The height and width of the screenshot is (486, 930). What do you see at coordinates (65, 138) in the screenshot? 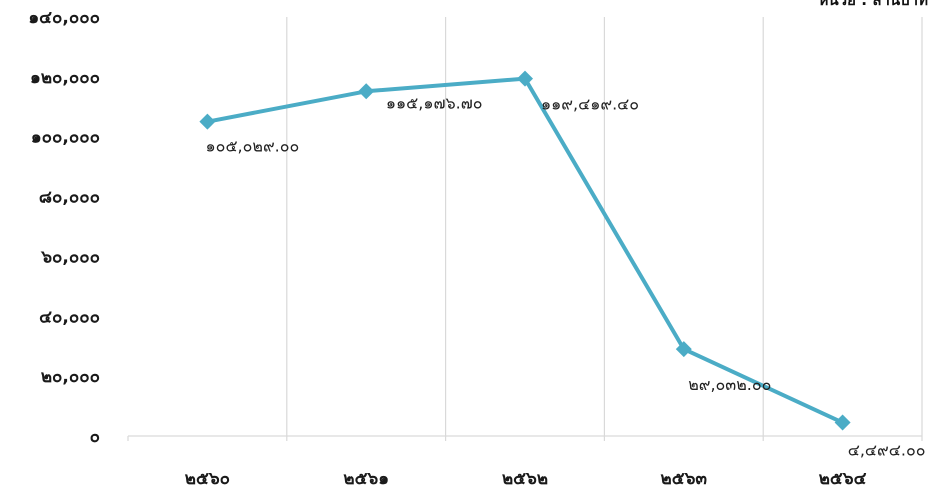
I see `y-tick-label: ๑๐๐,๐๐๐` at bounding box center [65, 138].